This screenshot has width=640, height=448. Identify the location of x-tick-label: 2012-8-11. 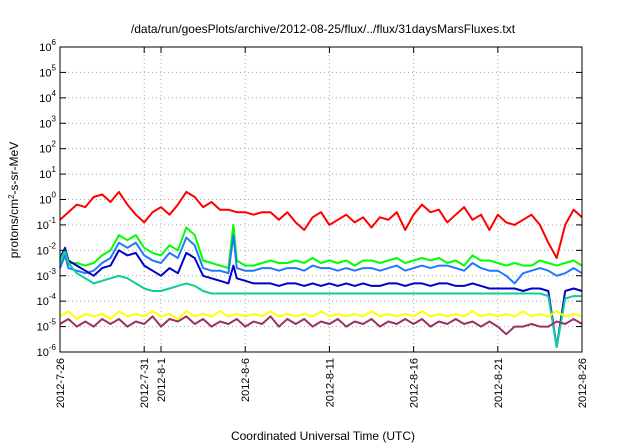
(330, 382).